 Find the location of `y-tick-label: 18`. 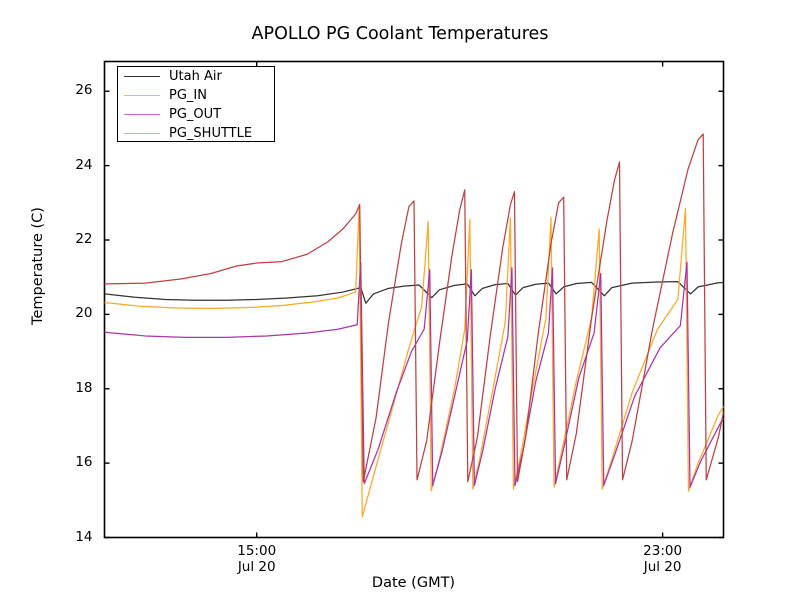

y-tick-label: 18 is located at coordinates (84, 387).